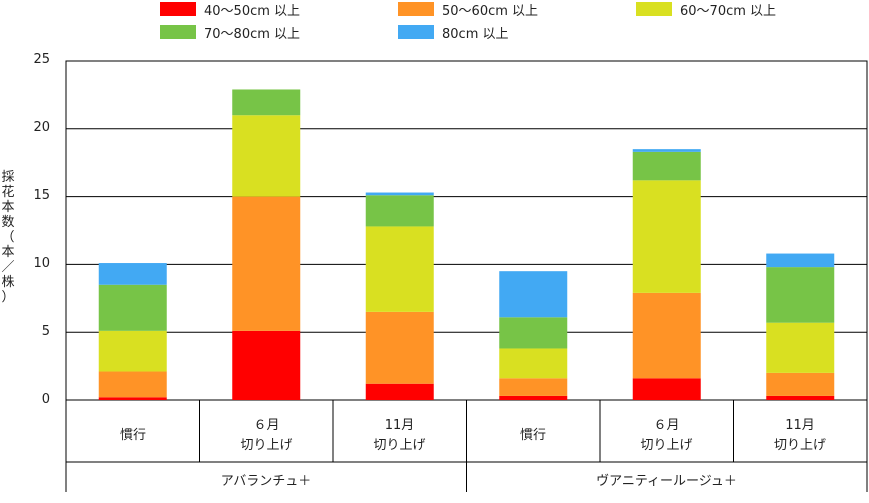 Image resolution: width=869 pixels, height=503 pixels. I want to click on y-tick-label: 0, so click(45, 399).